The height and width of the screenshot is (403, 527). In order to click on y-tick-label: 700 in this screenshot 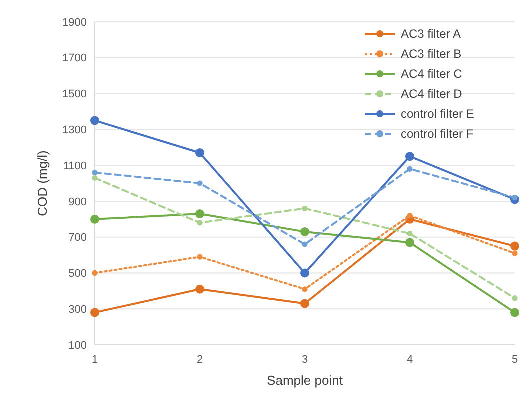, I will do `click(77, 238)`.